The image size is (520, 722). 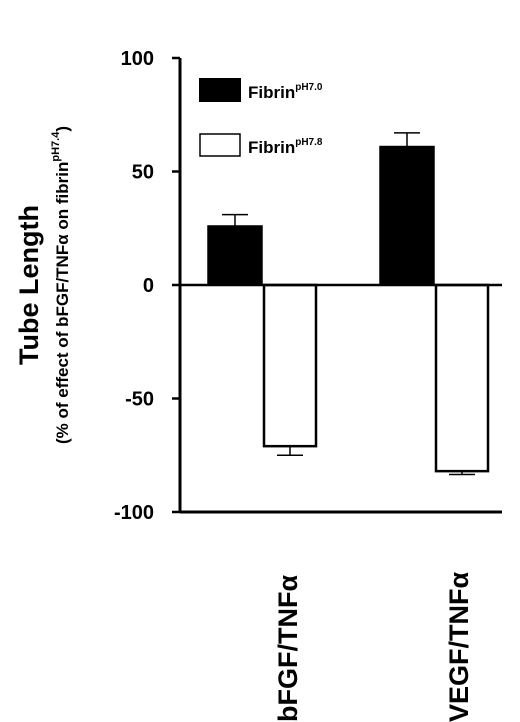 I want to click on y-tick-label: 0, so click(x=148, y=286).